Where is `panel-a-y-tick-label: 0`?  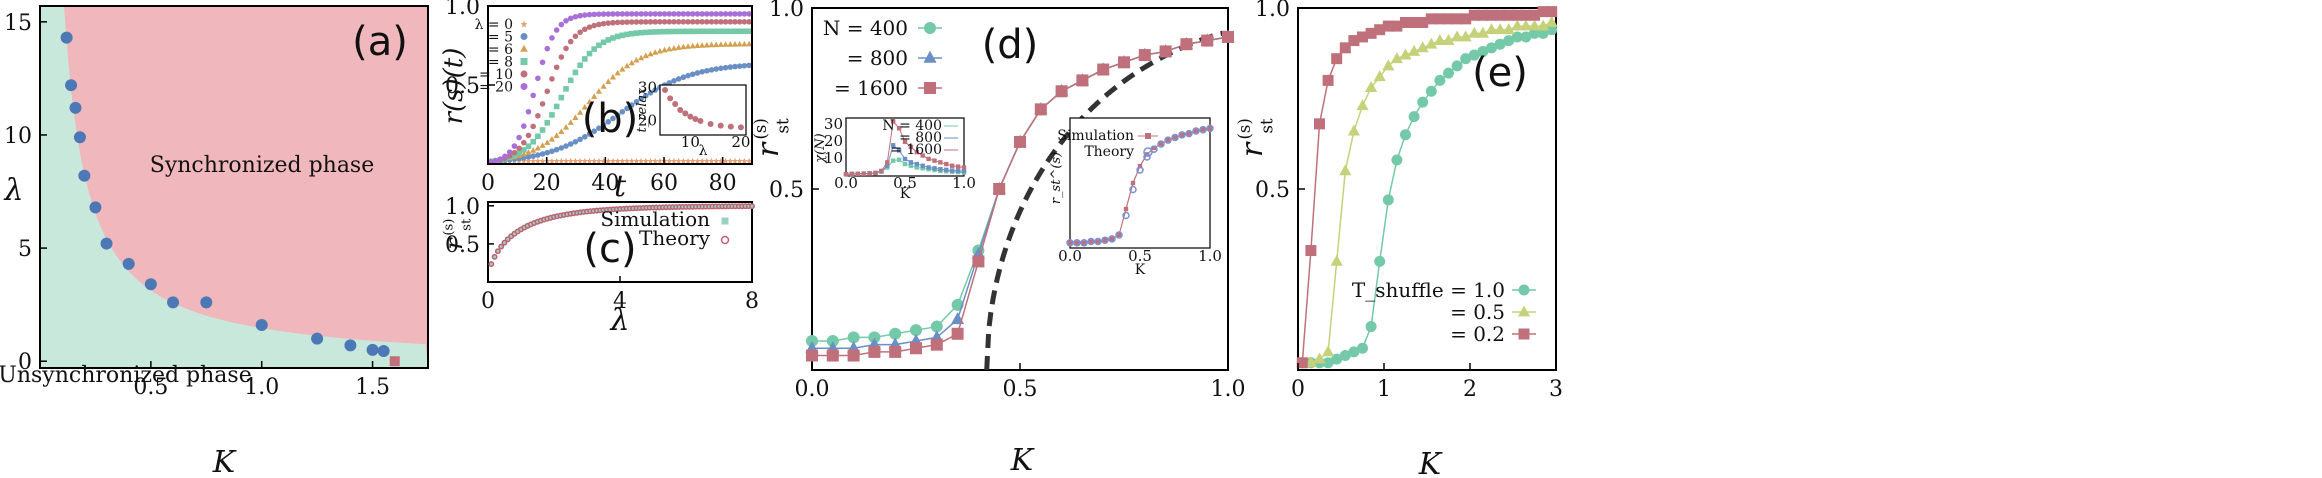 panel-a-y-tick-label: 0 is located at coordinates (25, 362).